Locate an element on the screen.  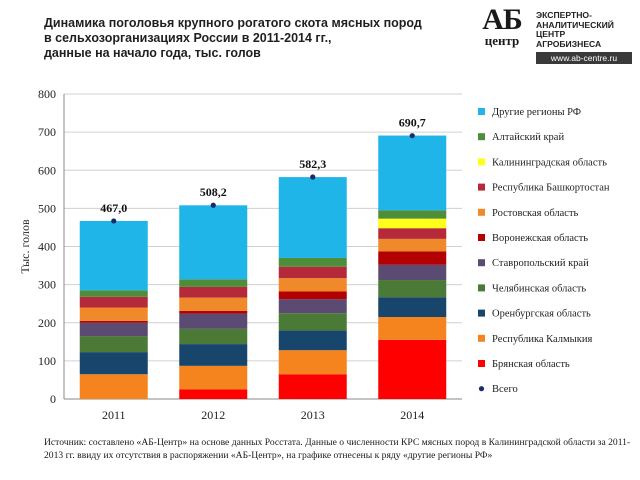
y-axis-label: Тыс. голов is located at coordinates (25, 246).